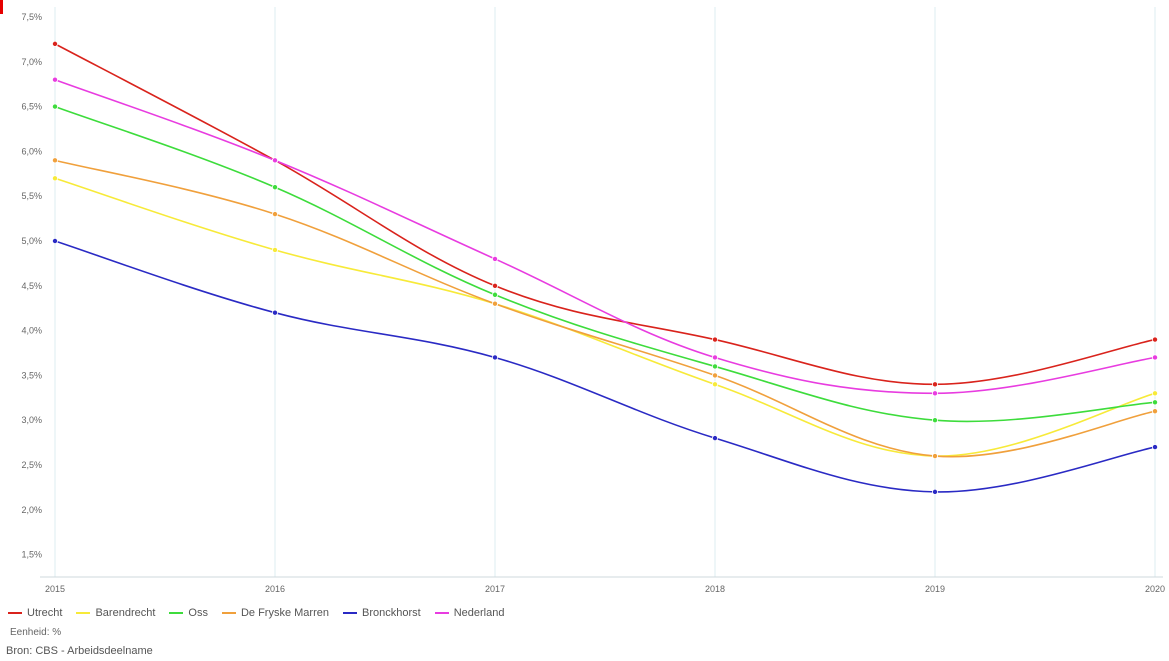 The image size is (1169, 661). I want to click on y-tick-label: 6,5%, so click(31, 107).